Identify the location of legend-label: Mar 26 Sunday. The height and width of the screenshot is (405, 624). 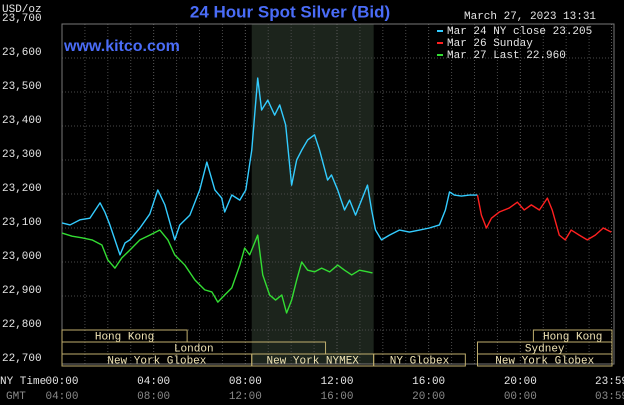
(490, 44).